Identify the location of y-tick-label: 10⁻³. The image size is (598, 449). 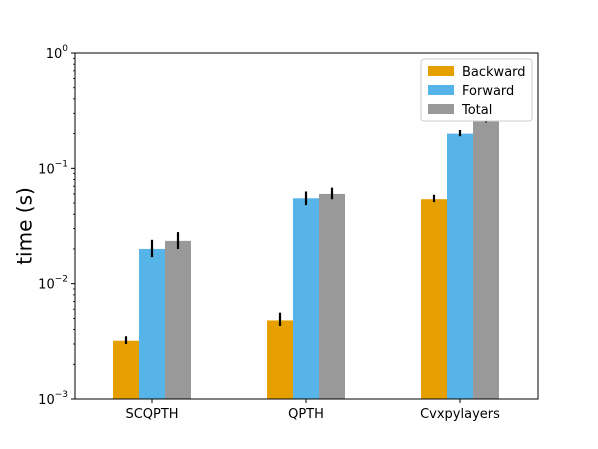
(53, 399).